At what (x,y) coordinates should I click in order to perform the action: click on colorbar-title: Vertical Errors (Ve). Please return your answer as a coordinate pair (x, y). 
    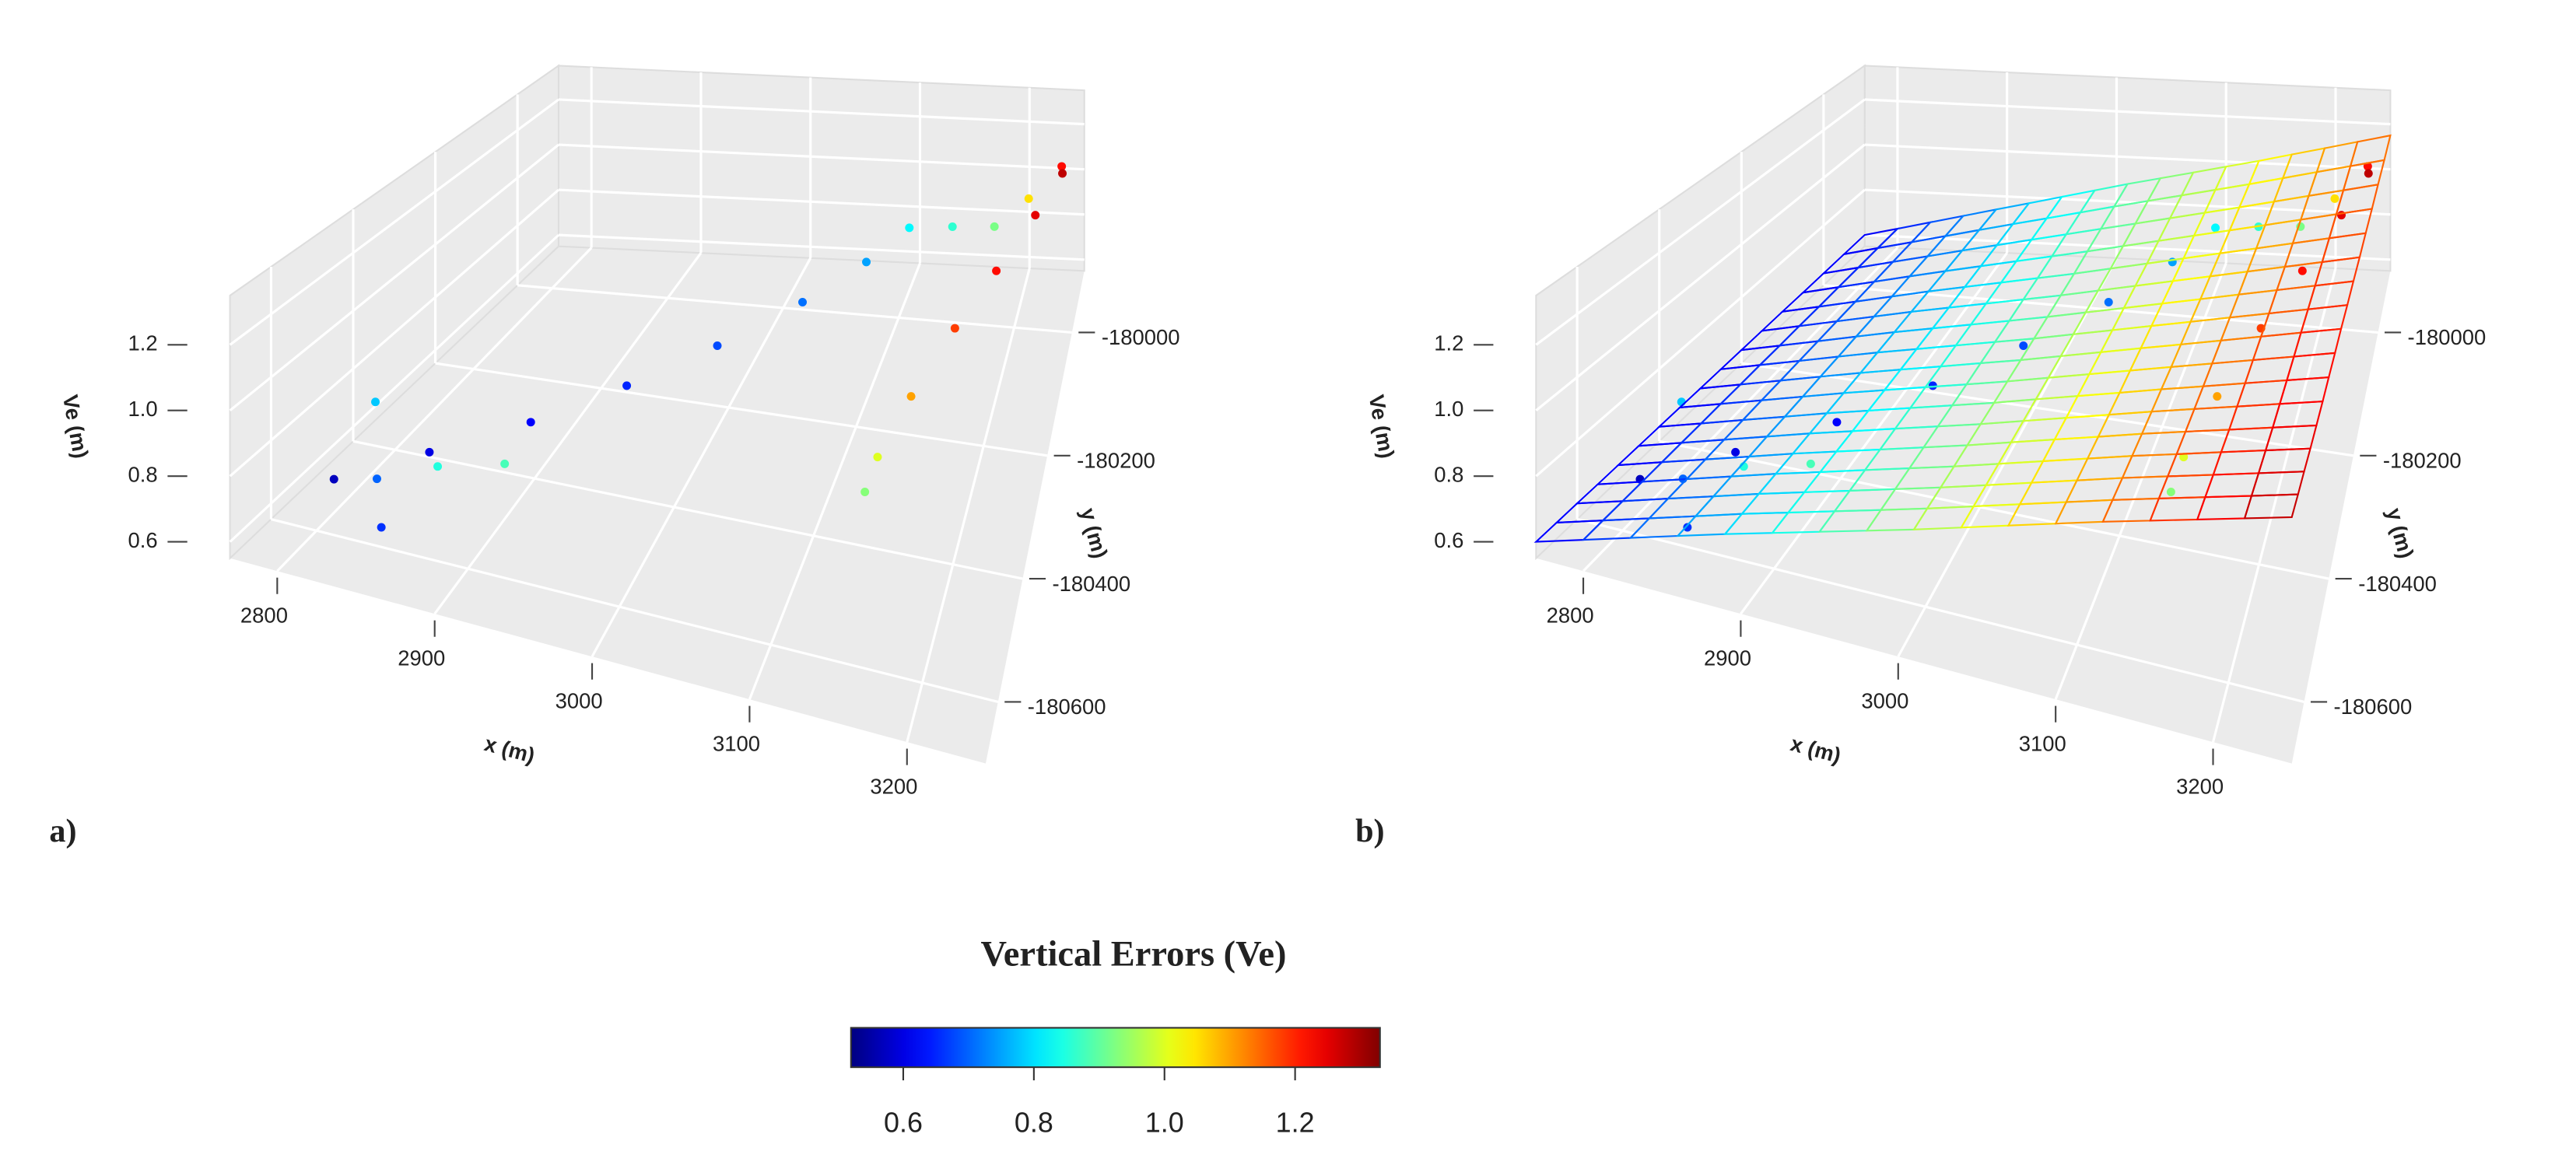
    Looking at the image, I should click on (1134, 954).